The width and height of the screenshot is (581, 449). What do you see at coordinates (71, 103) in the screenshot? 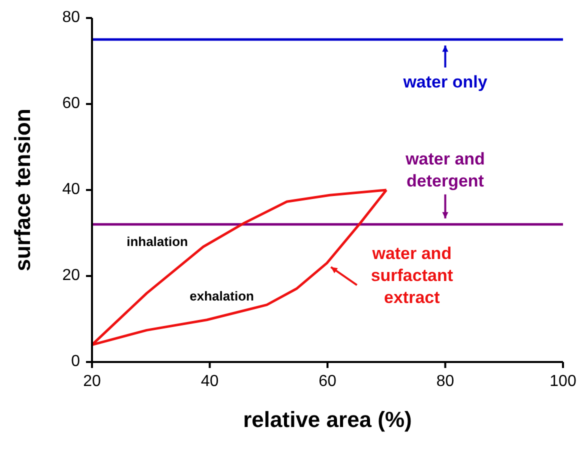
I see `y-tick-label: 60` at bounding box center [71, 103].